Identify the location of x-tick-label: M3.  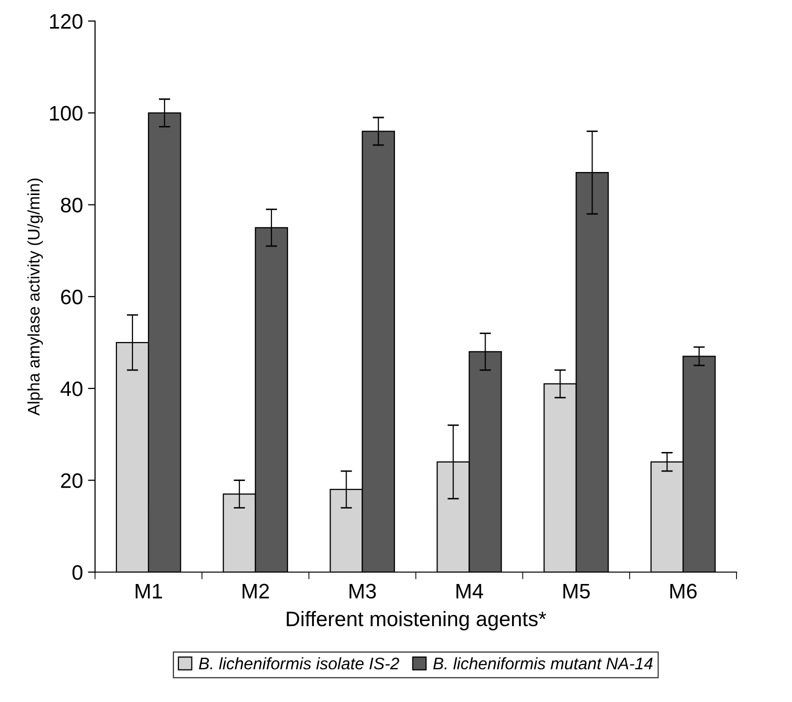
(363, 591).